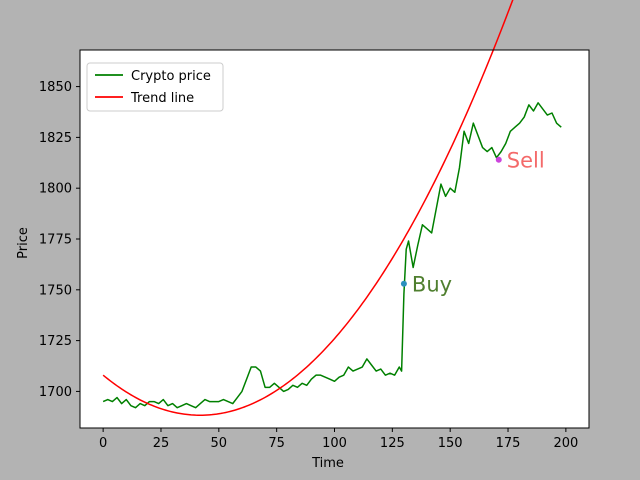 This screenshot has height=480, width=640. What do you see at coordinates (219, 443) in the screenshot?
I see `x-tick-label: 50` at bounding box center [219, 443].